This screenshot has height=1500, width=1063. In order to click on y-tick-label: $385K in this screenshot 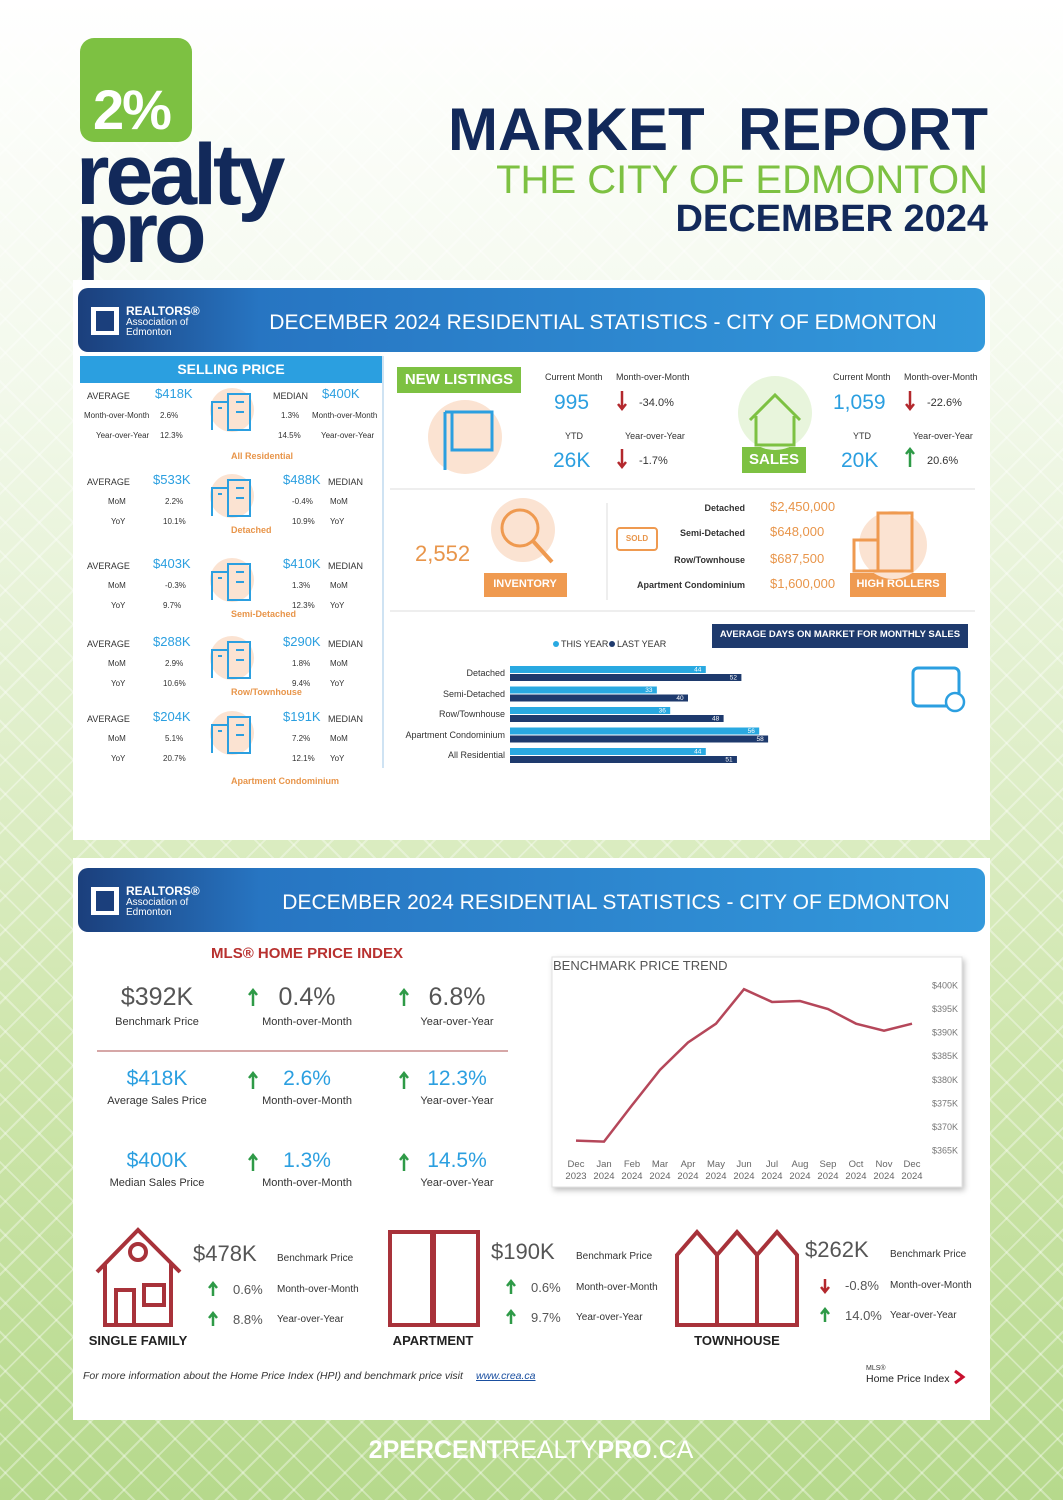, I will do `click(945, 1056)`.